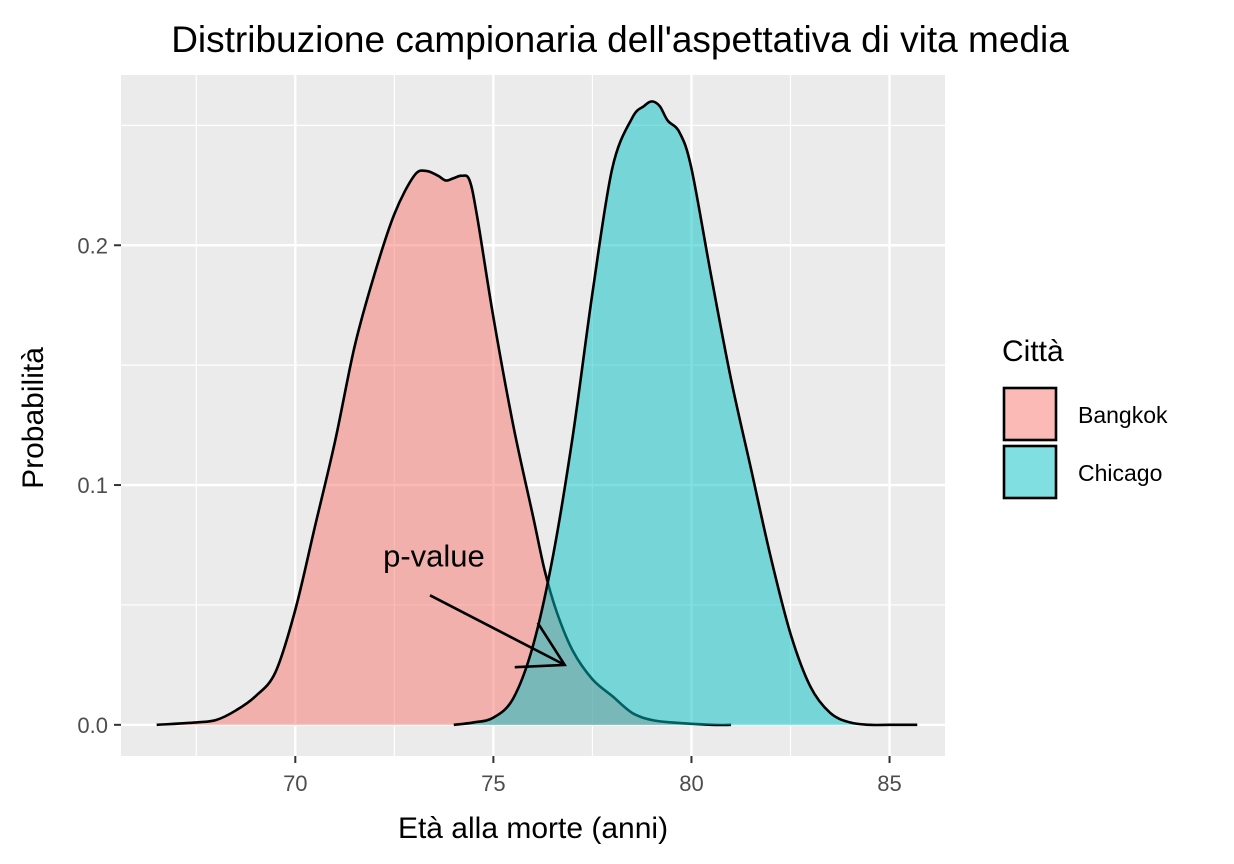 The width and height of the screenshot is (1234, 864). What do you see at coordinates (92, 245) in the screenshot?
I see `y-tick-label: 0.2` at bounding box center [92, 245].